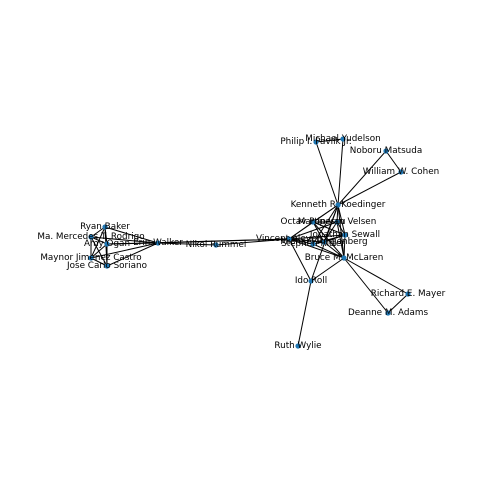 Image resolution: width=478 pixels, height=478 pixels. I want to click on edge-kenneth-jonathan, so click(341, 220).